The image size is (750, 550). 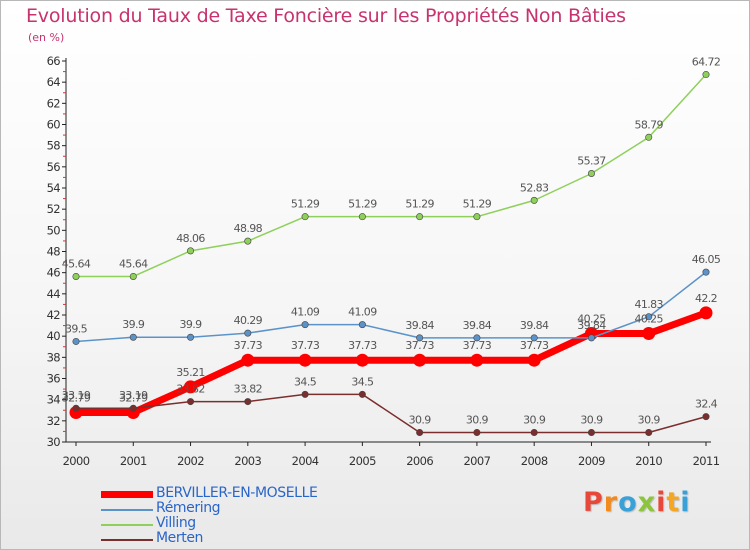 I want to click on data-label-remering: 41.09, so click(x=362, y=312).